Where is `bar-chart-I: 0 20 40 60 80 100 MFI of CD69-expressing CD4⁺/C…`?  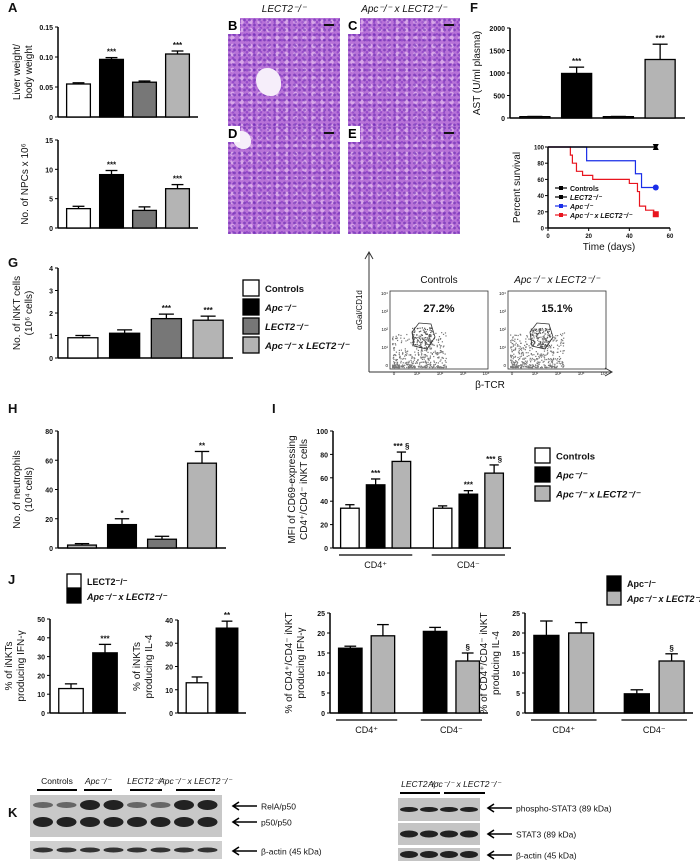 bar-chart-I: 0 20 40 60 80 100 MFI of CD69-expressing CD4⁺/C… is located at coordinates (399, 499).